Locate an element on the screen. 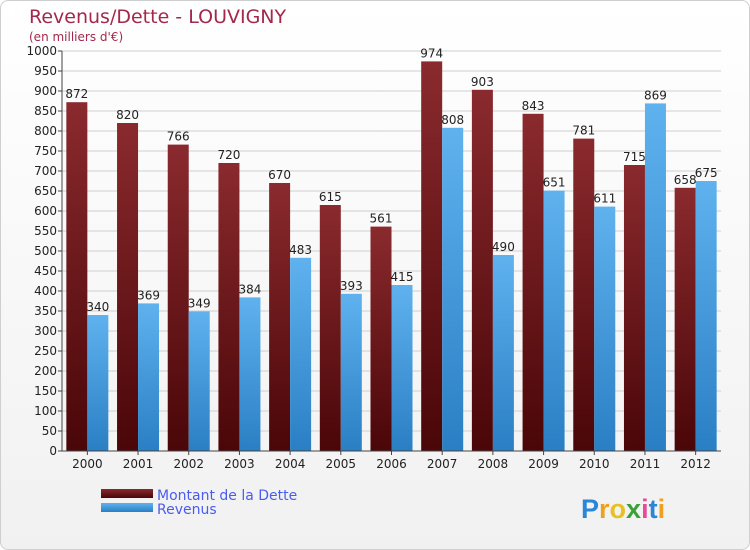  y-tick-label: 350 is located at coordinates (45, 311).